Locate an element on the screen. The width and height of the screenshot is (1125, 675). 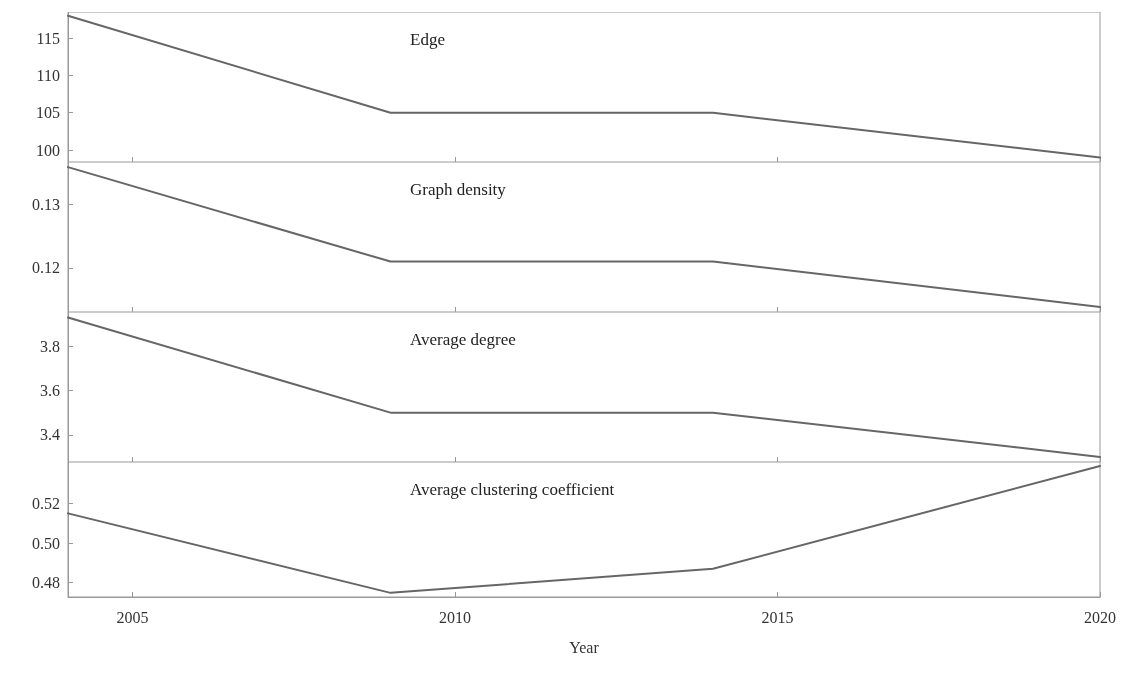
y-tick-label: 0.12 is located at coordinates (46, 268).